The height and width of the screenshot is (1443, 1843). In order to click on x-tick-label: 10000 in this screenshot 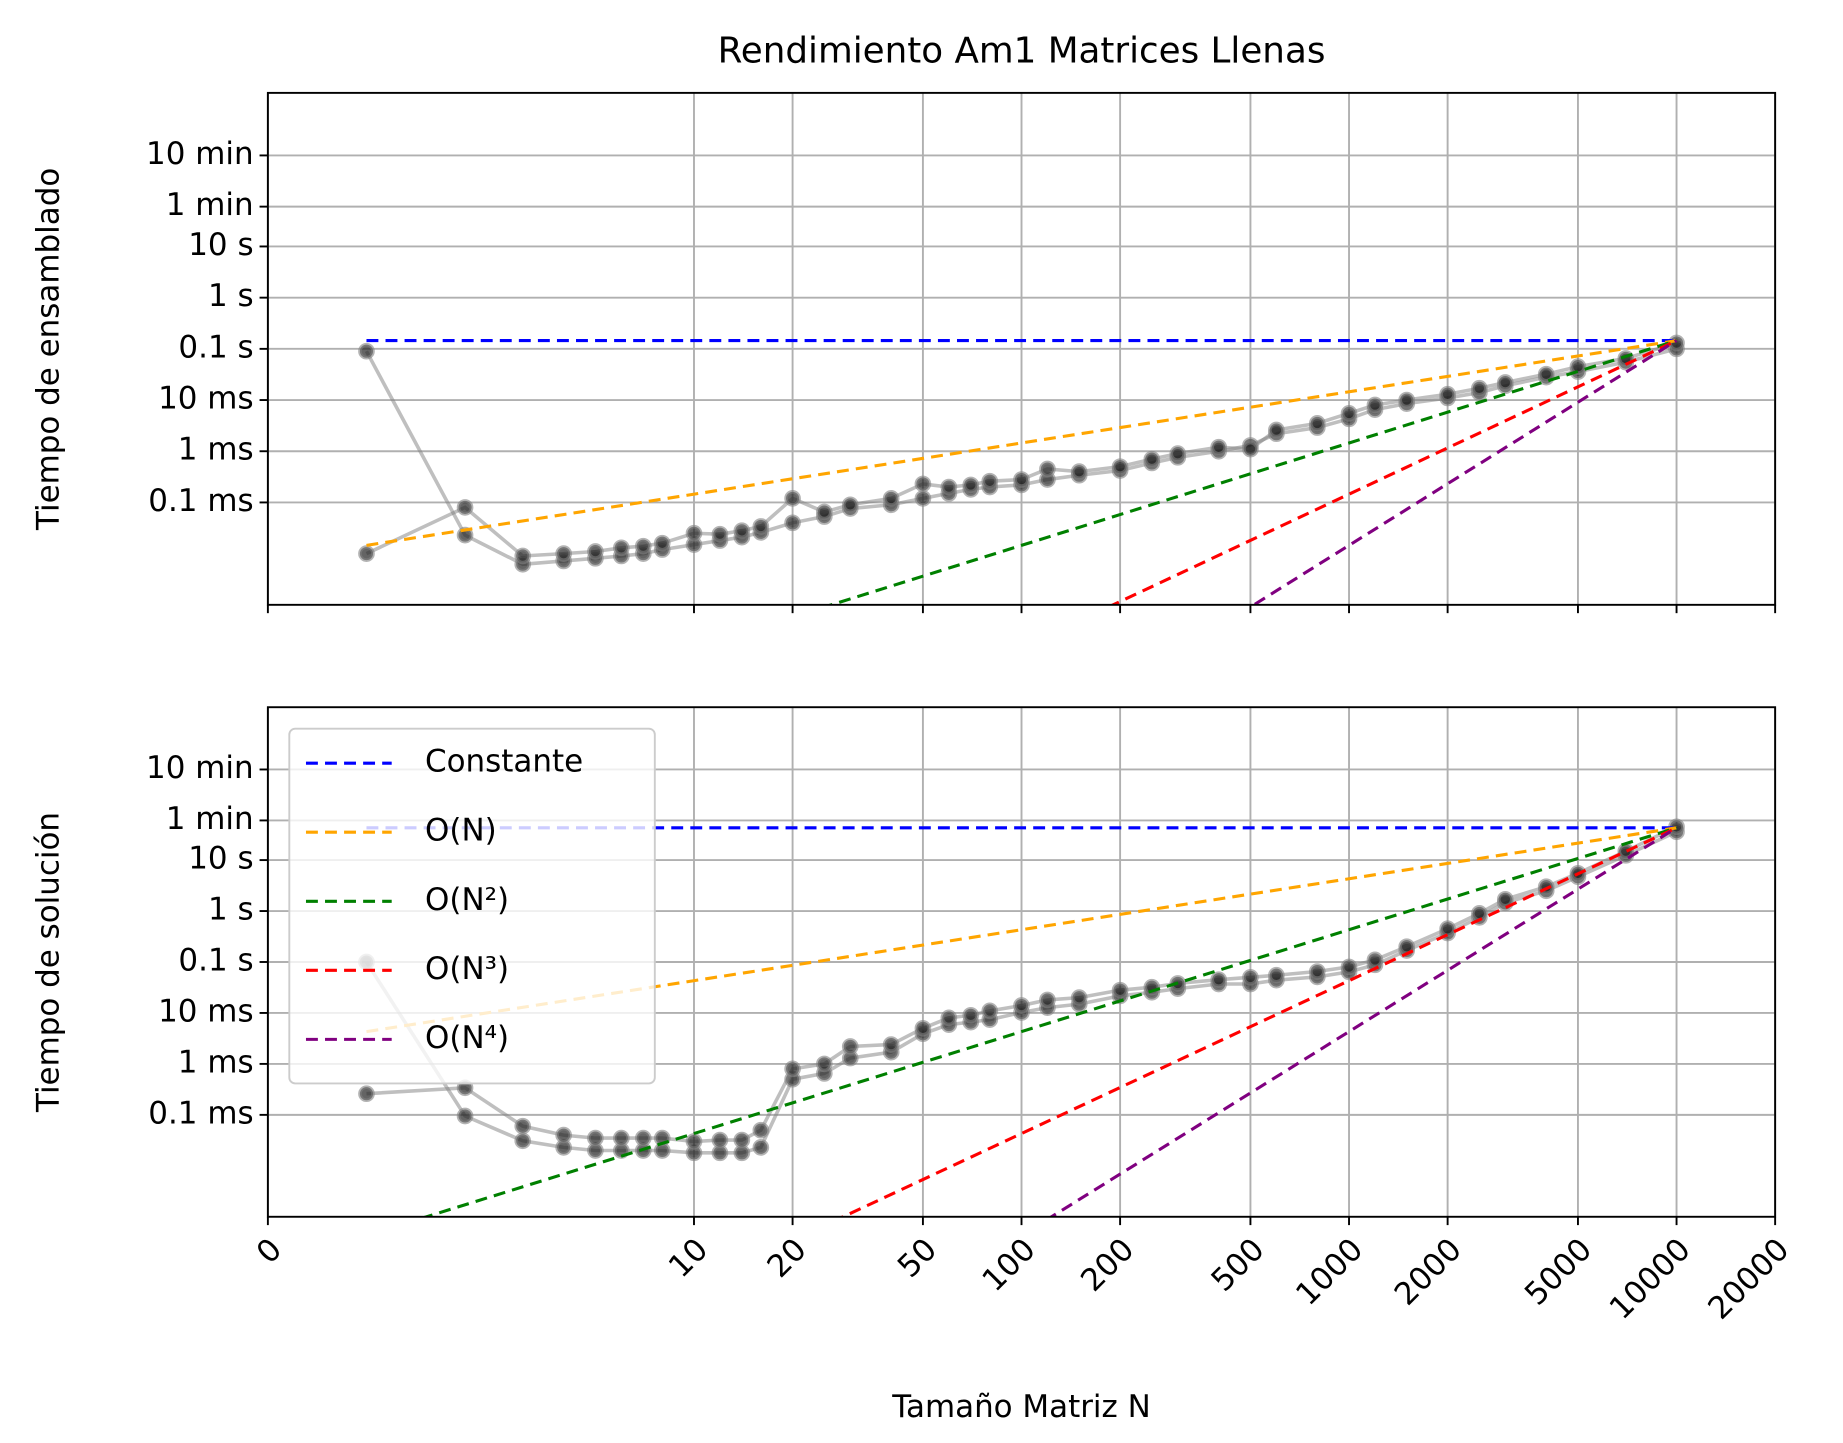, I will do `click(1650, 1279)`.